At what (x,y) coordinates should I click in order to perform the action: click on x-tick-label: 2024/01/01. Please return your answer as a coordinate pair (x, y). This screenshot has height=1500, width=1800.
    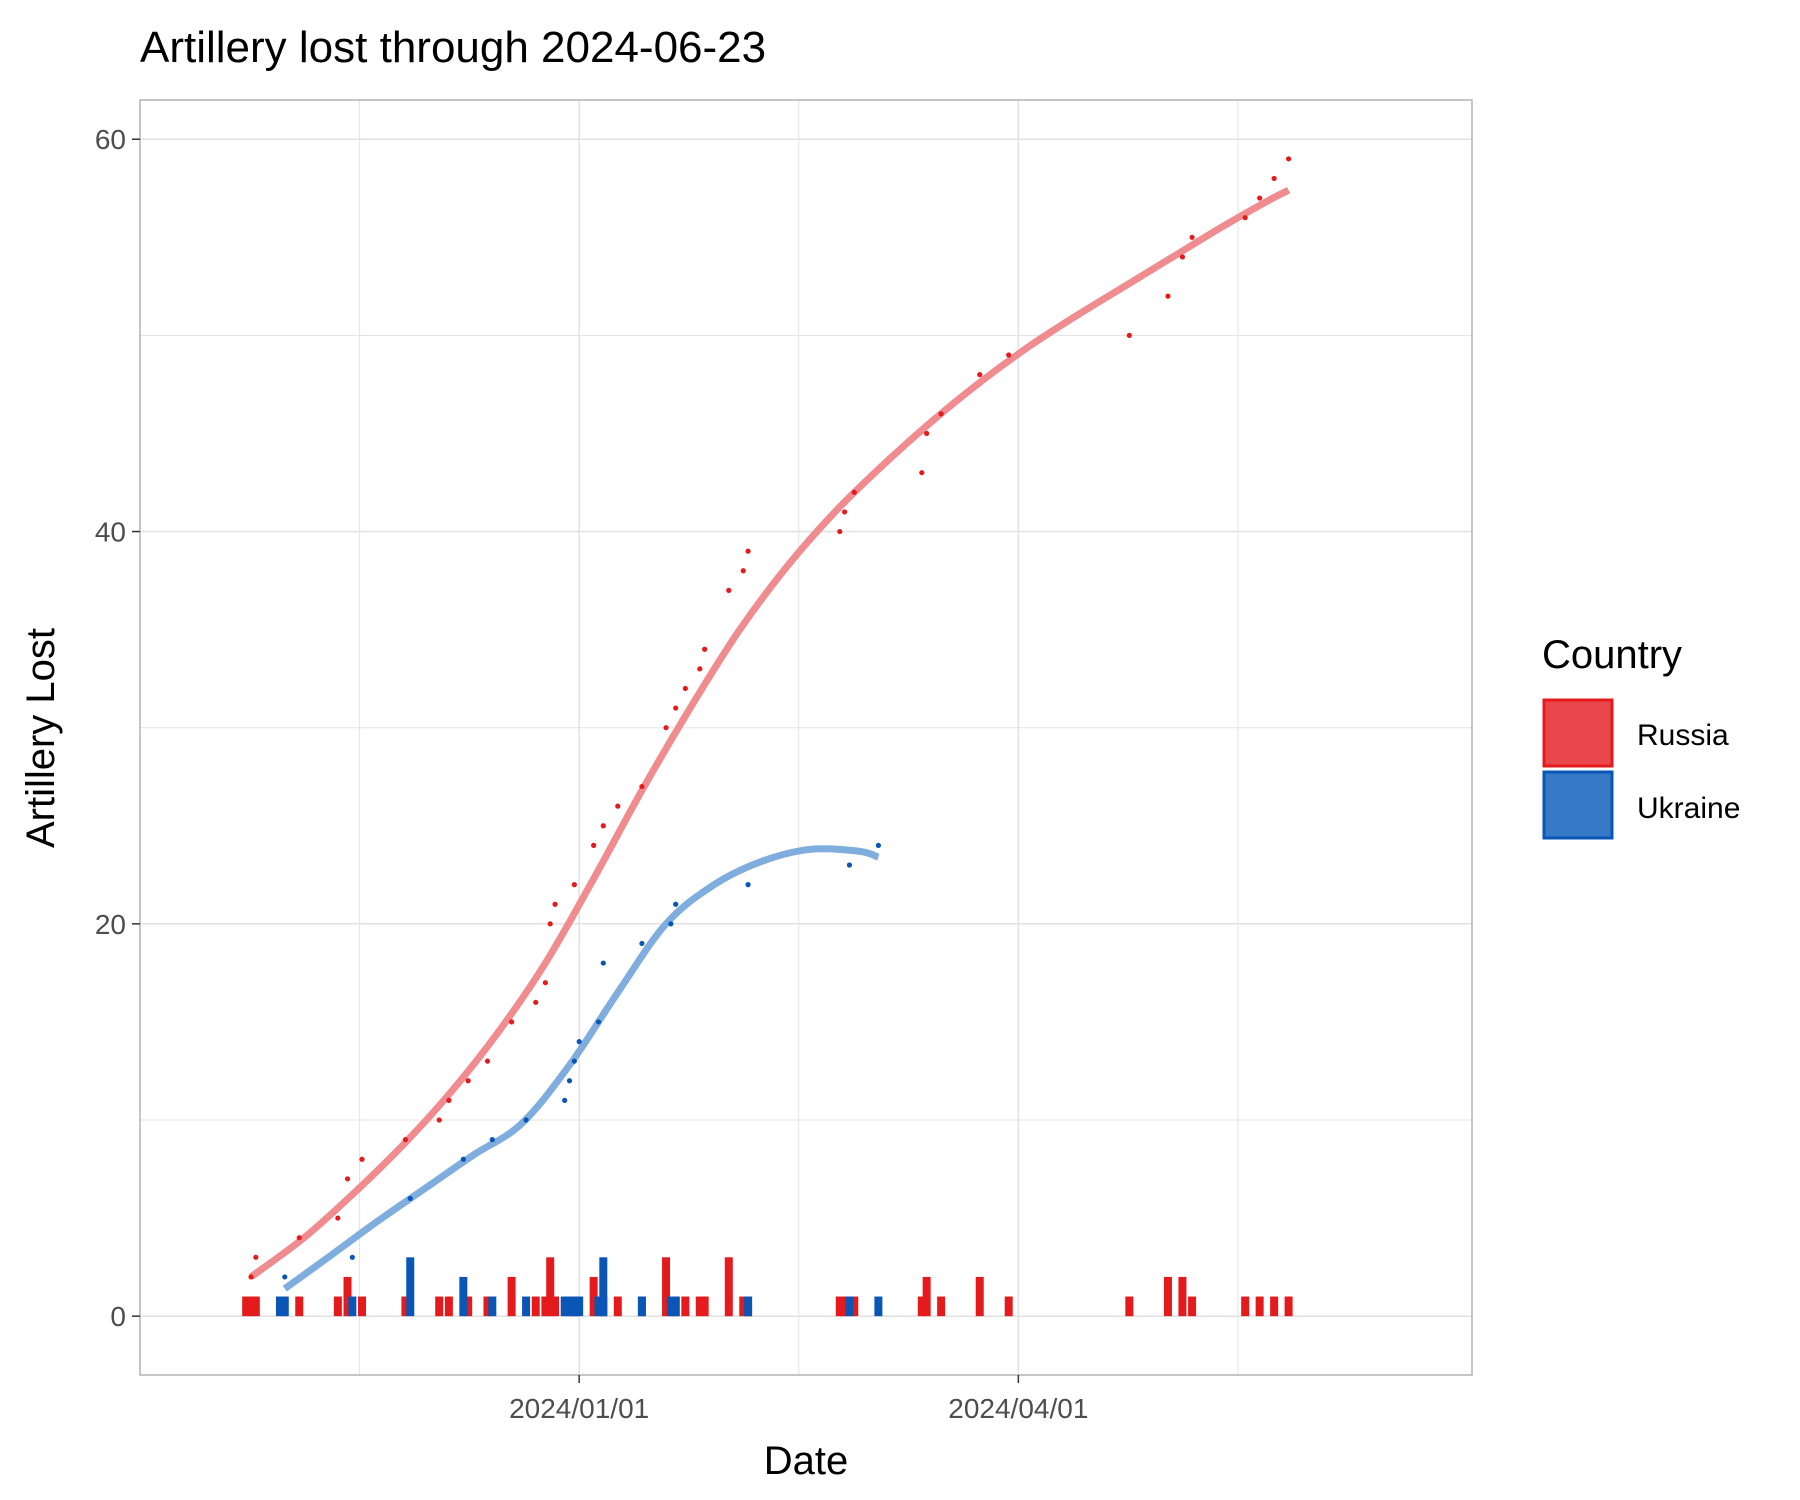
    Looking at the image, I should click on (579, 1408).